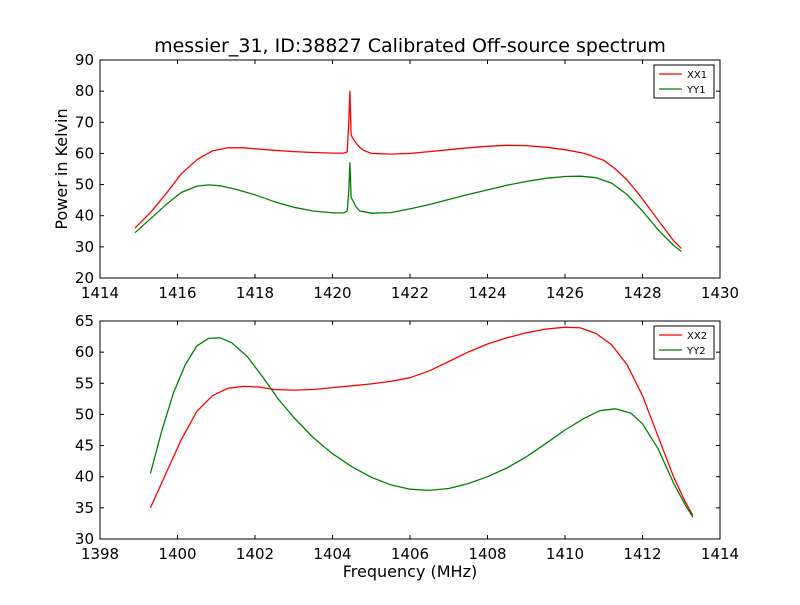  What do you see at coordinates (565, 554) in the screenshot?
I see `x-tick-label: 1410` at bounding box center [565, 554].